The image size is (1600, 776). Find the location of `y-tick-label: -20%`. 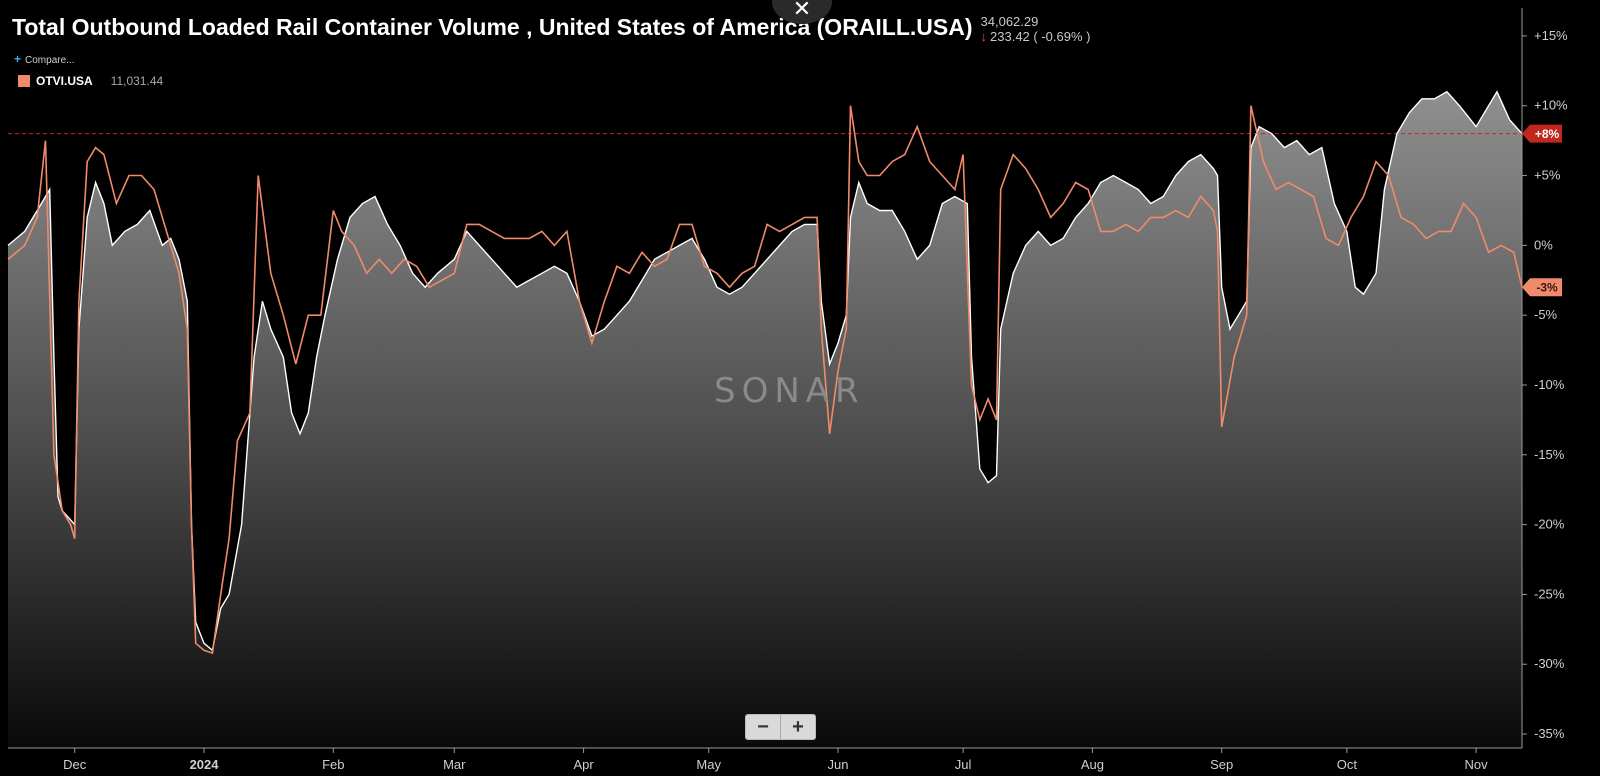

y-tick-label: -20% is located at coordinates (1549, 524).